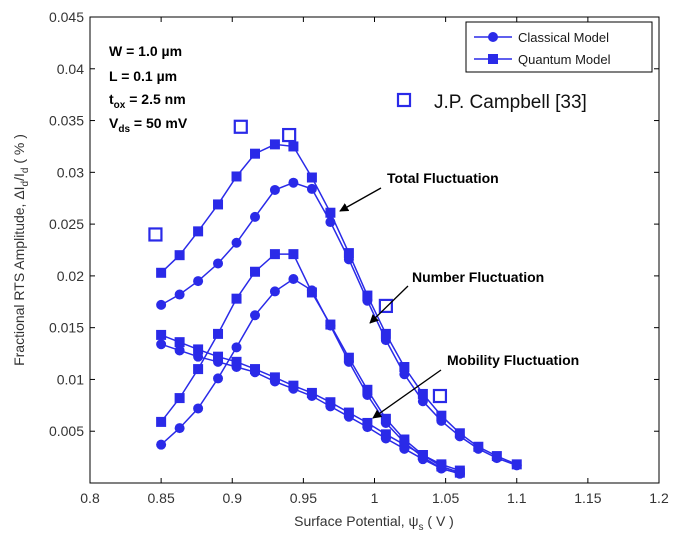 The height and width of the screenshot is (545, 690). Describe the element at coordinates (404, 100) in the screenshot. I see `reference-legend-marker` at that location.